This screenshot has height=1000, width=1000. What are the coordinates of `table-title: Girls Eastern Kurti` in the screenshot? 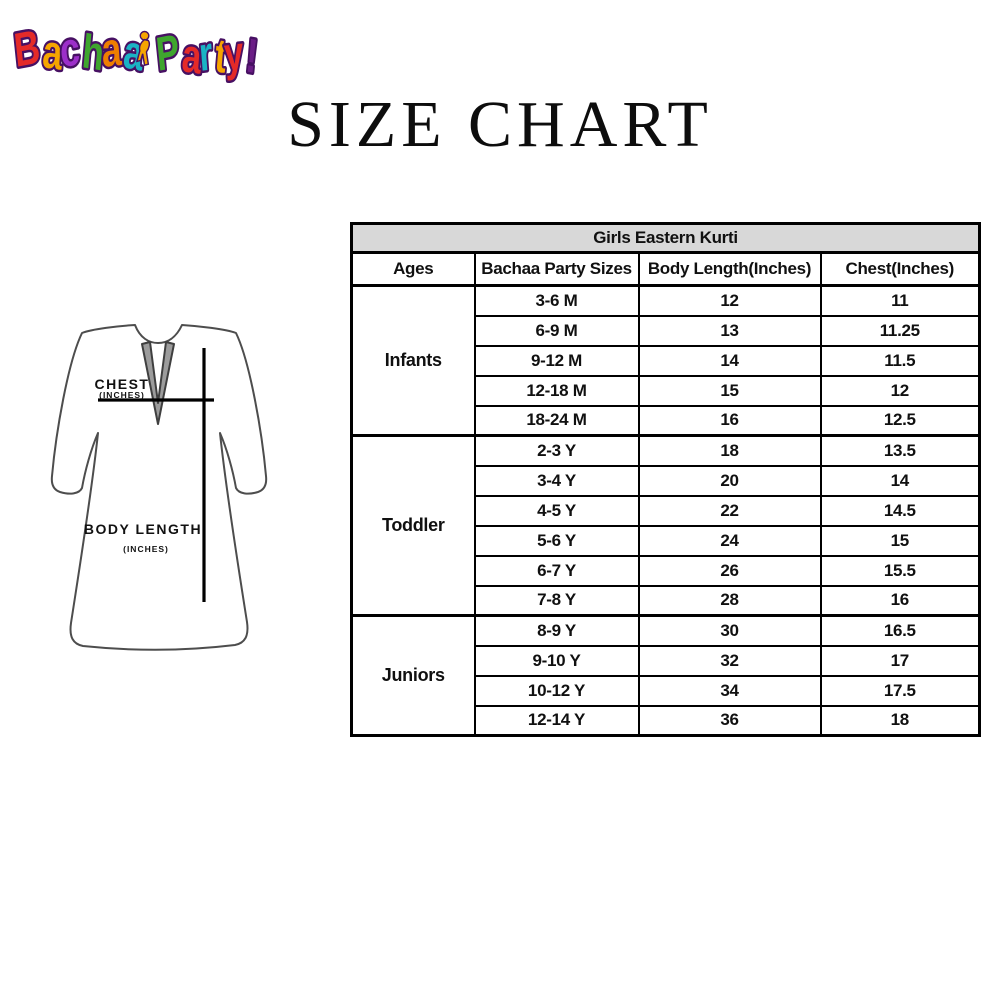 It's located at (665, 238).